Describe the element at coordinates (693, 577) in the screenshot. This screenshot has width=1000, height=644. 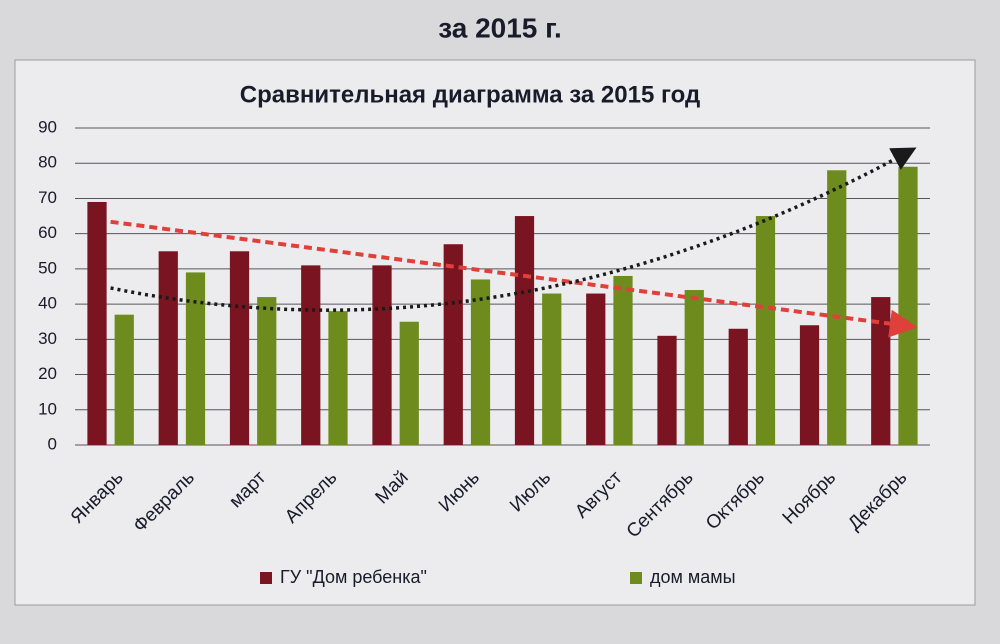
I see `legend-label: дом мамы` at that location.